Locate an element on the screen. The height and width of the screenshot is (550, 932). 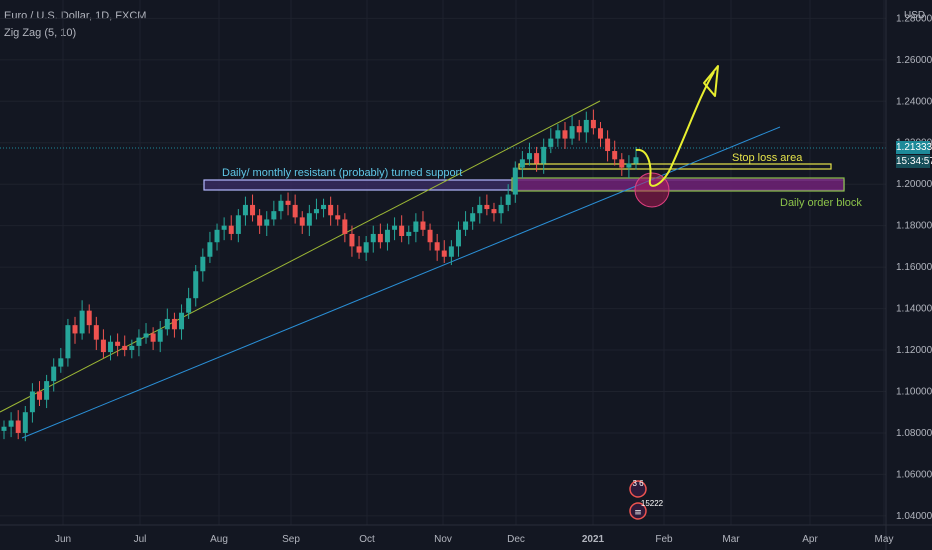
indicator-title: Zig Zag (5, 10) is located at coordinates (40, 33).